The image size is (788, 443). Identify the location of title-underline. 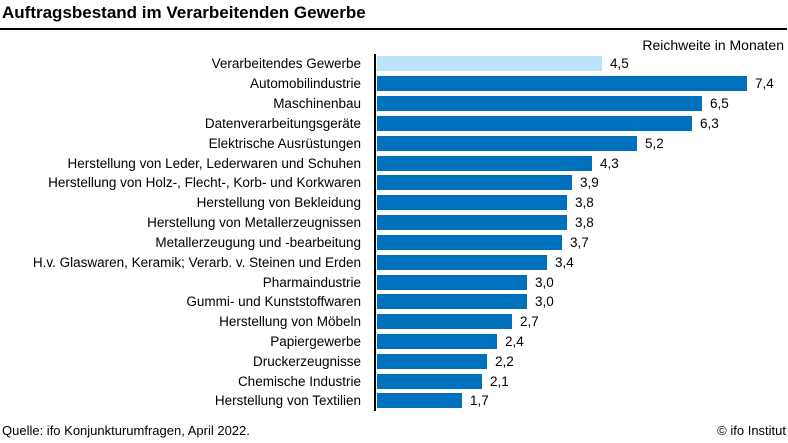
(393, 29).